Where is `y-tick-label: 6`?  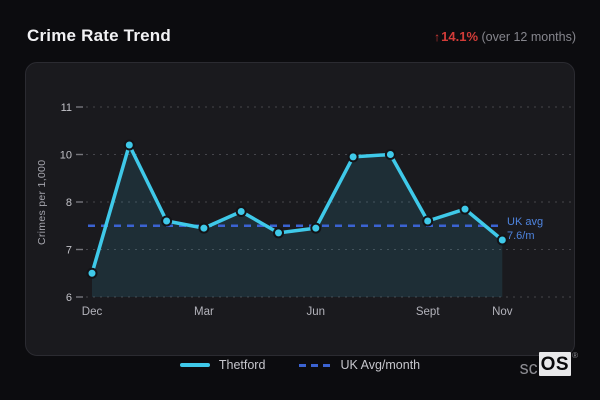 y-tick-label: 6 is located at coordinates (69, 298).